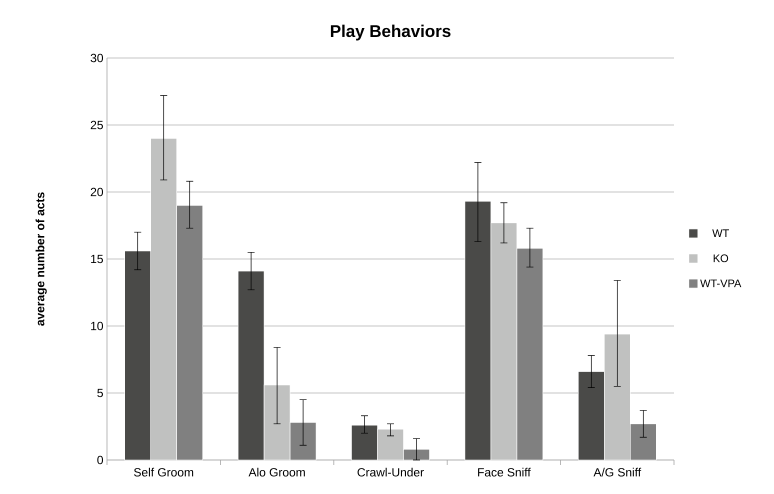 This screenshot has height=494, width=774. I want to click on legend-label: KO, so click(721, 258).